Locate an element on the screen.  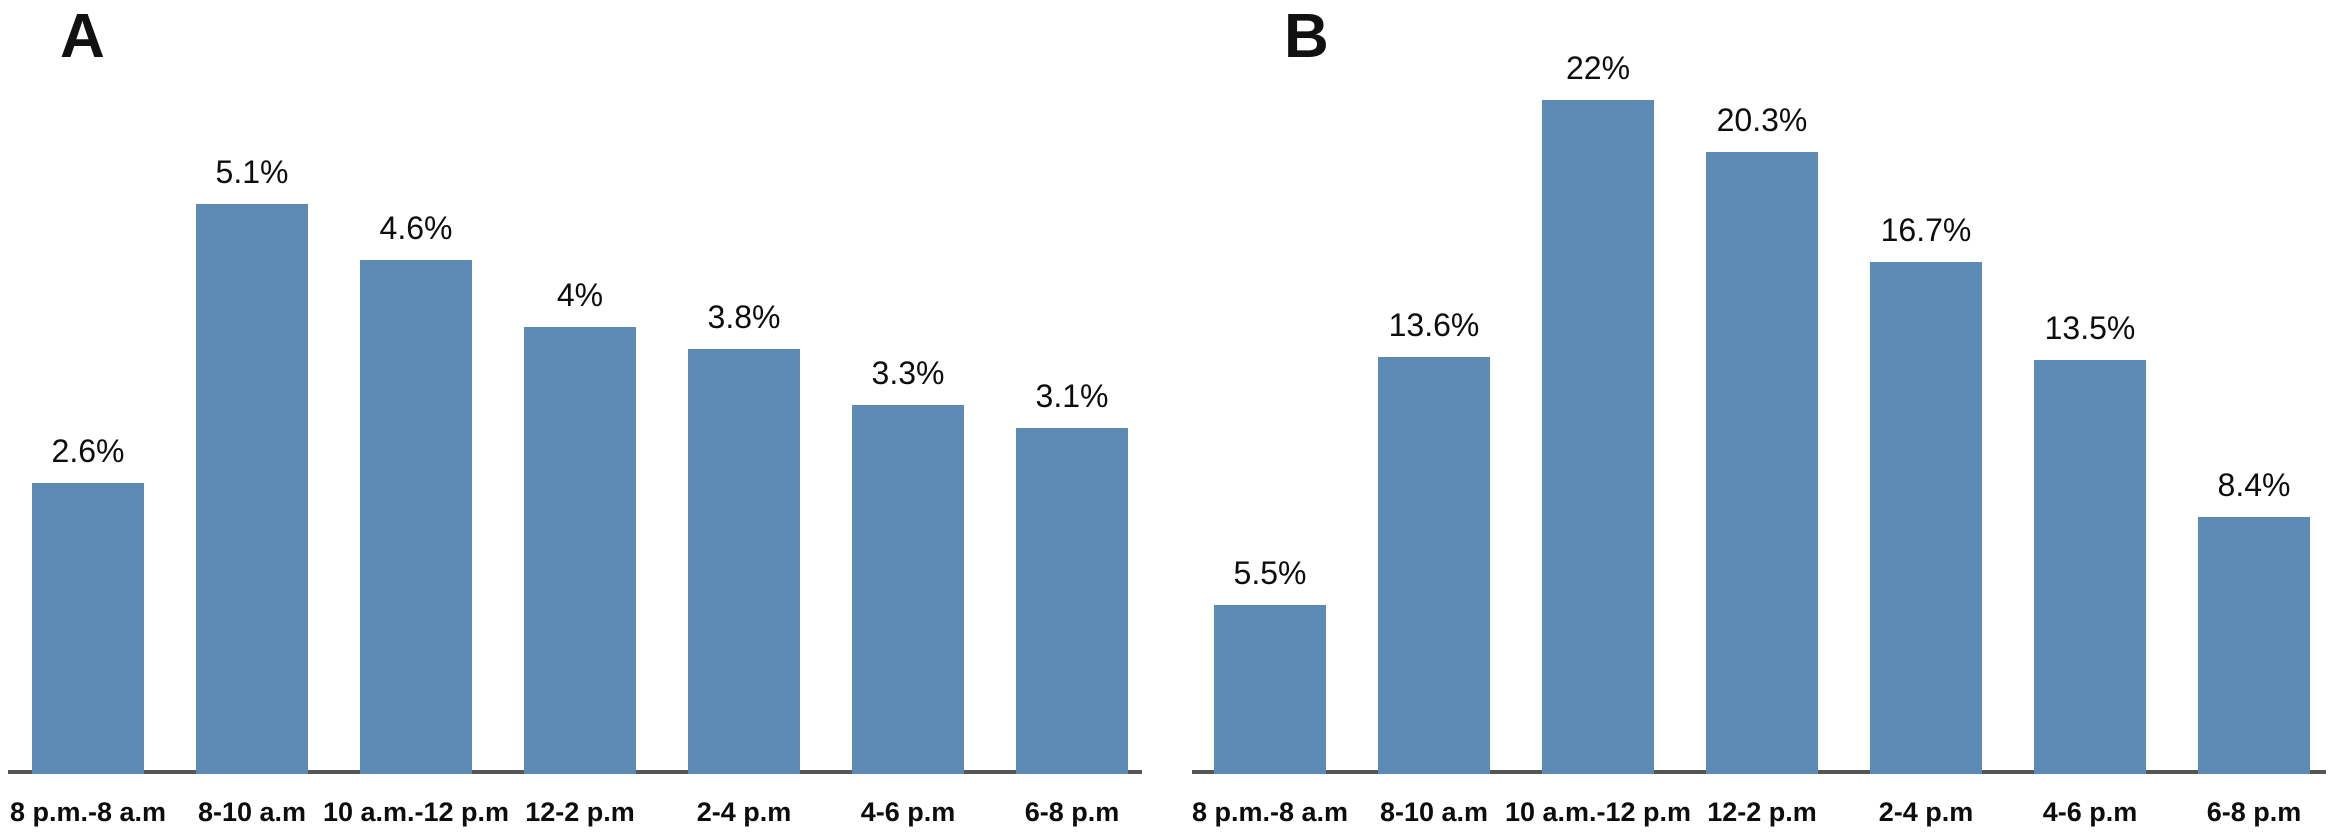
bar-value-label: 4% is located at coordinates (580, 295).